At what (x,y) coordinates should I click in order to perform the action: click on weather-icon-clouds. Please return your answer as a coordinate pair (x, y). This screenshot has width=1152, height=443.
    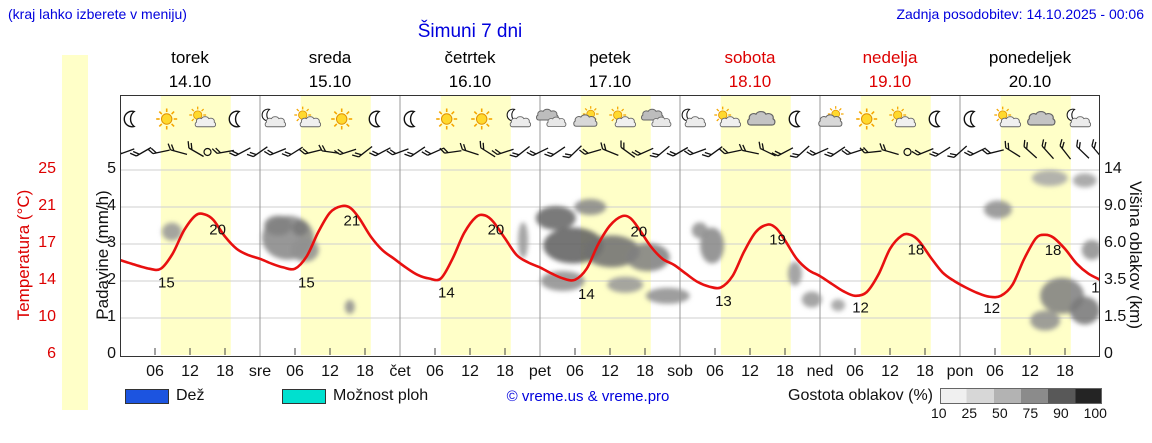
    Looking at the image, I should click on (656, 117).